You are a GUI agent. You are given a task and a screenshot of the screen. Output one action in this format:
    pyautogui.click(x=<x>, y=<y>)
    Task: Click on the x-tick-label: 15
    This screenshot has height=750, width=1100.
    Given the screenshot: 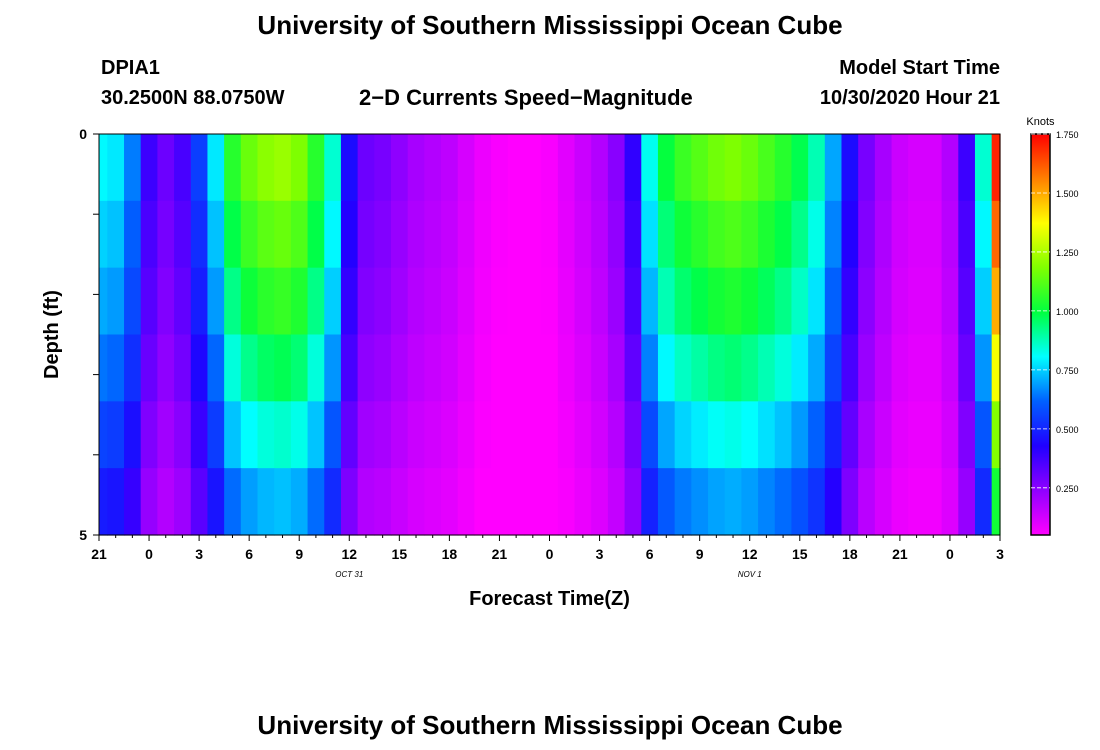 What is the action you would take?
    pyautogui.click(x=800, y=554)
    